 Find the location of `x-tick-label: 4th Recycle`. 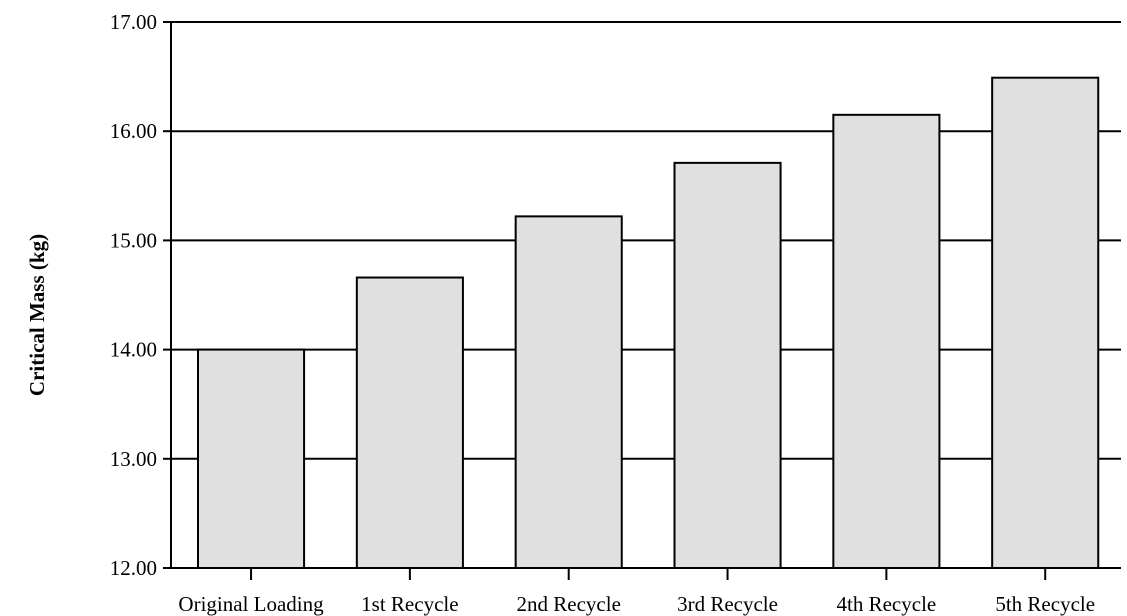

x-tick-label: 4th Recycle is located at coordinates (887, 604).